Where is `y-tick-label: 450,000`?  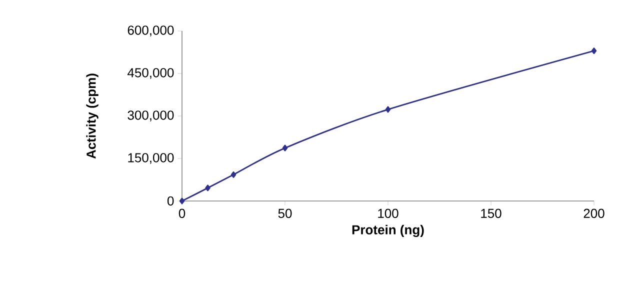
y-tick-label: 450,000 is located at coordinates (151, 73).